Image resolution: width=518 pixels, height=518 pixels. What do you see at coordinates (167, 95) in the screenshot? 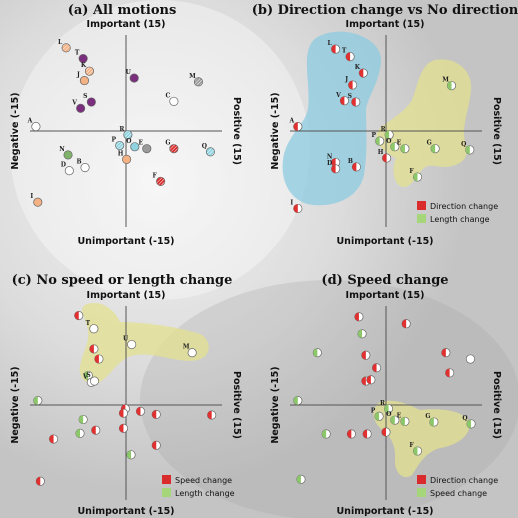
I see `point-label: C` at bounding box center [167, 95].